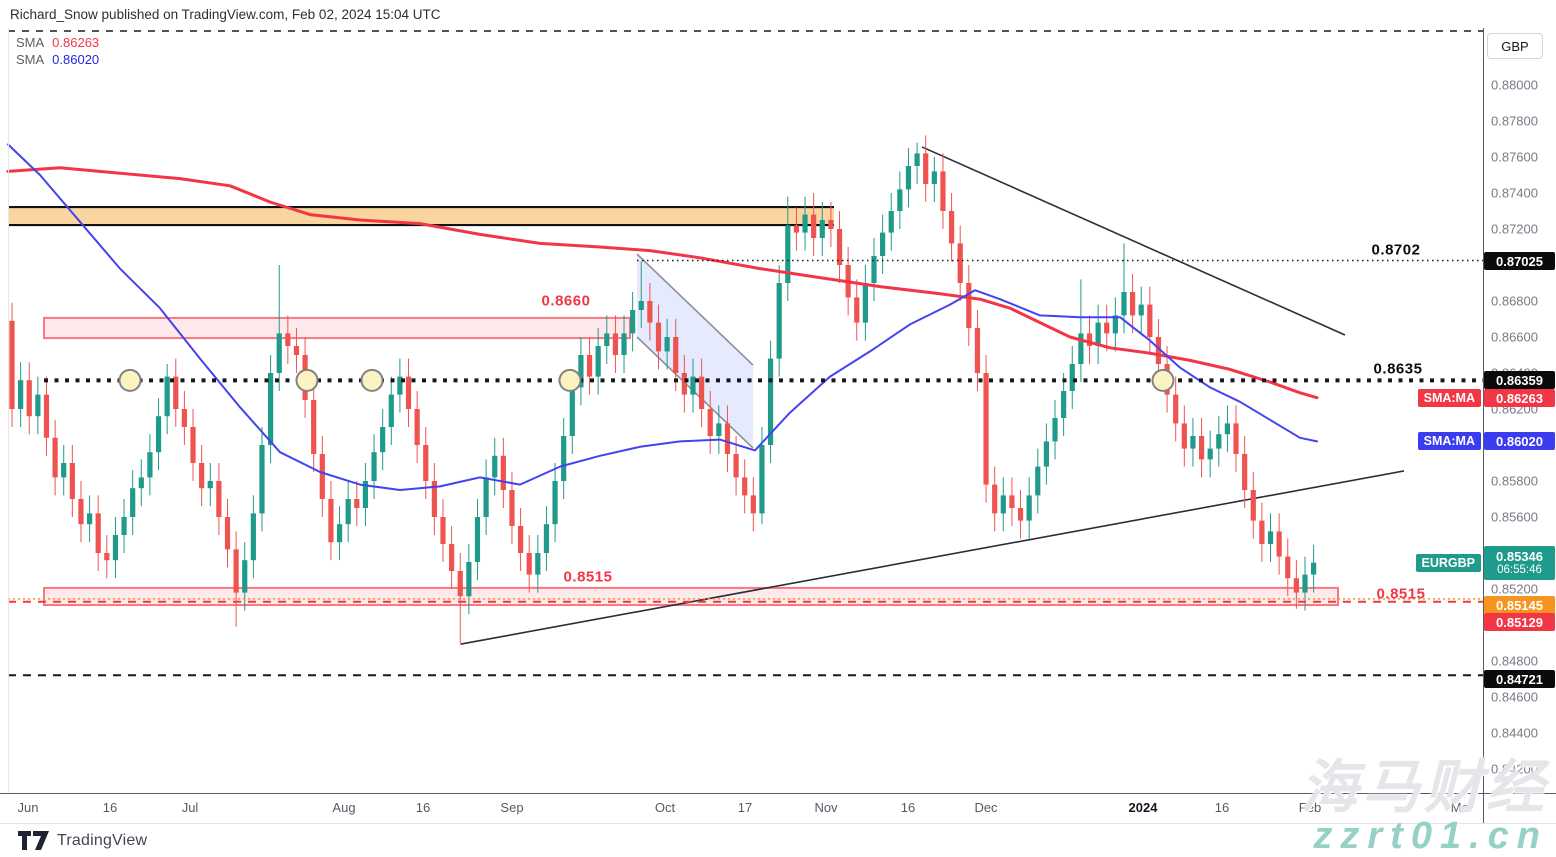  What do you see at coordinates (1310, 807) in the screenshot?
I see `date-tick: Feb` at bounding box center [1310, 807].